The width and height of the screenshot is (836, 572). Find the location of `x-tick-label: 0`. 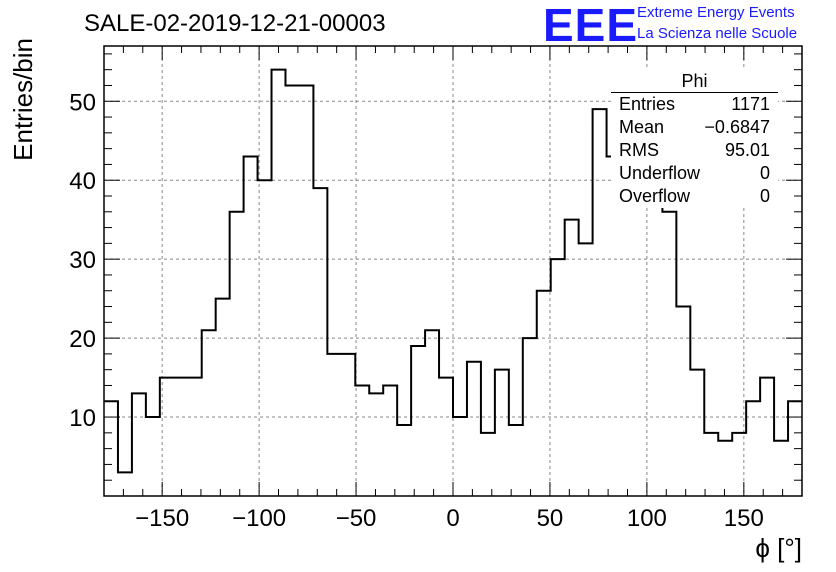

x-tick-label: 0 is located at coordinates (452, 518).